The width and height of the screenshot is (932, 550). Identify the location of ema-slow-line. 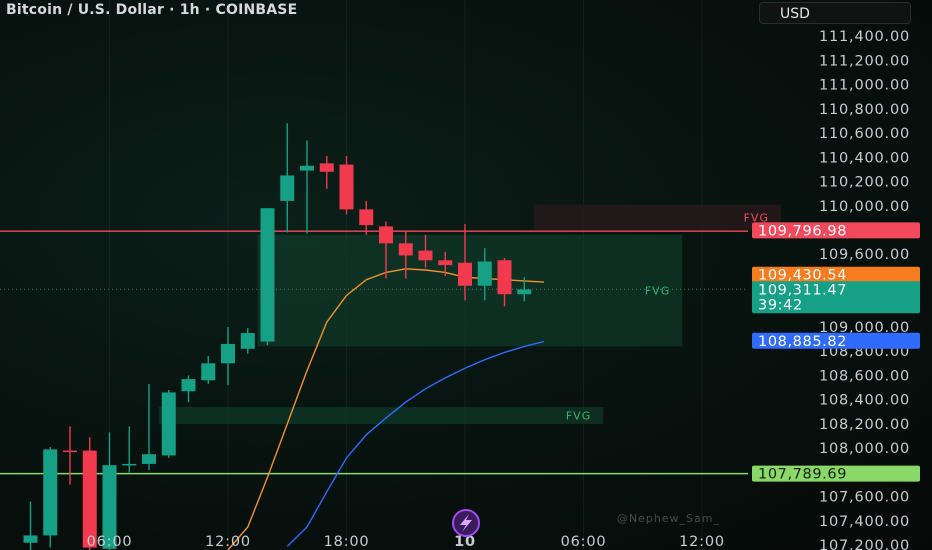
(415, 443).